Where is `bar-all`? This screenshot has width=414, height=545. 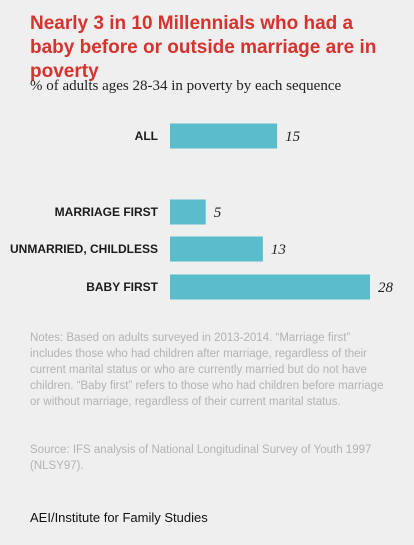
bar-all is located at coordinates (224, 136).